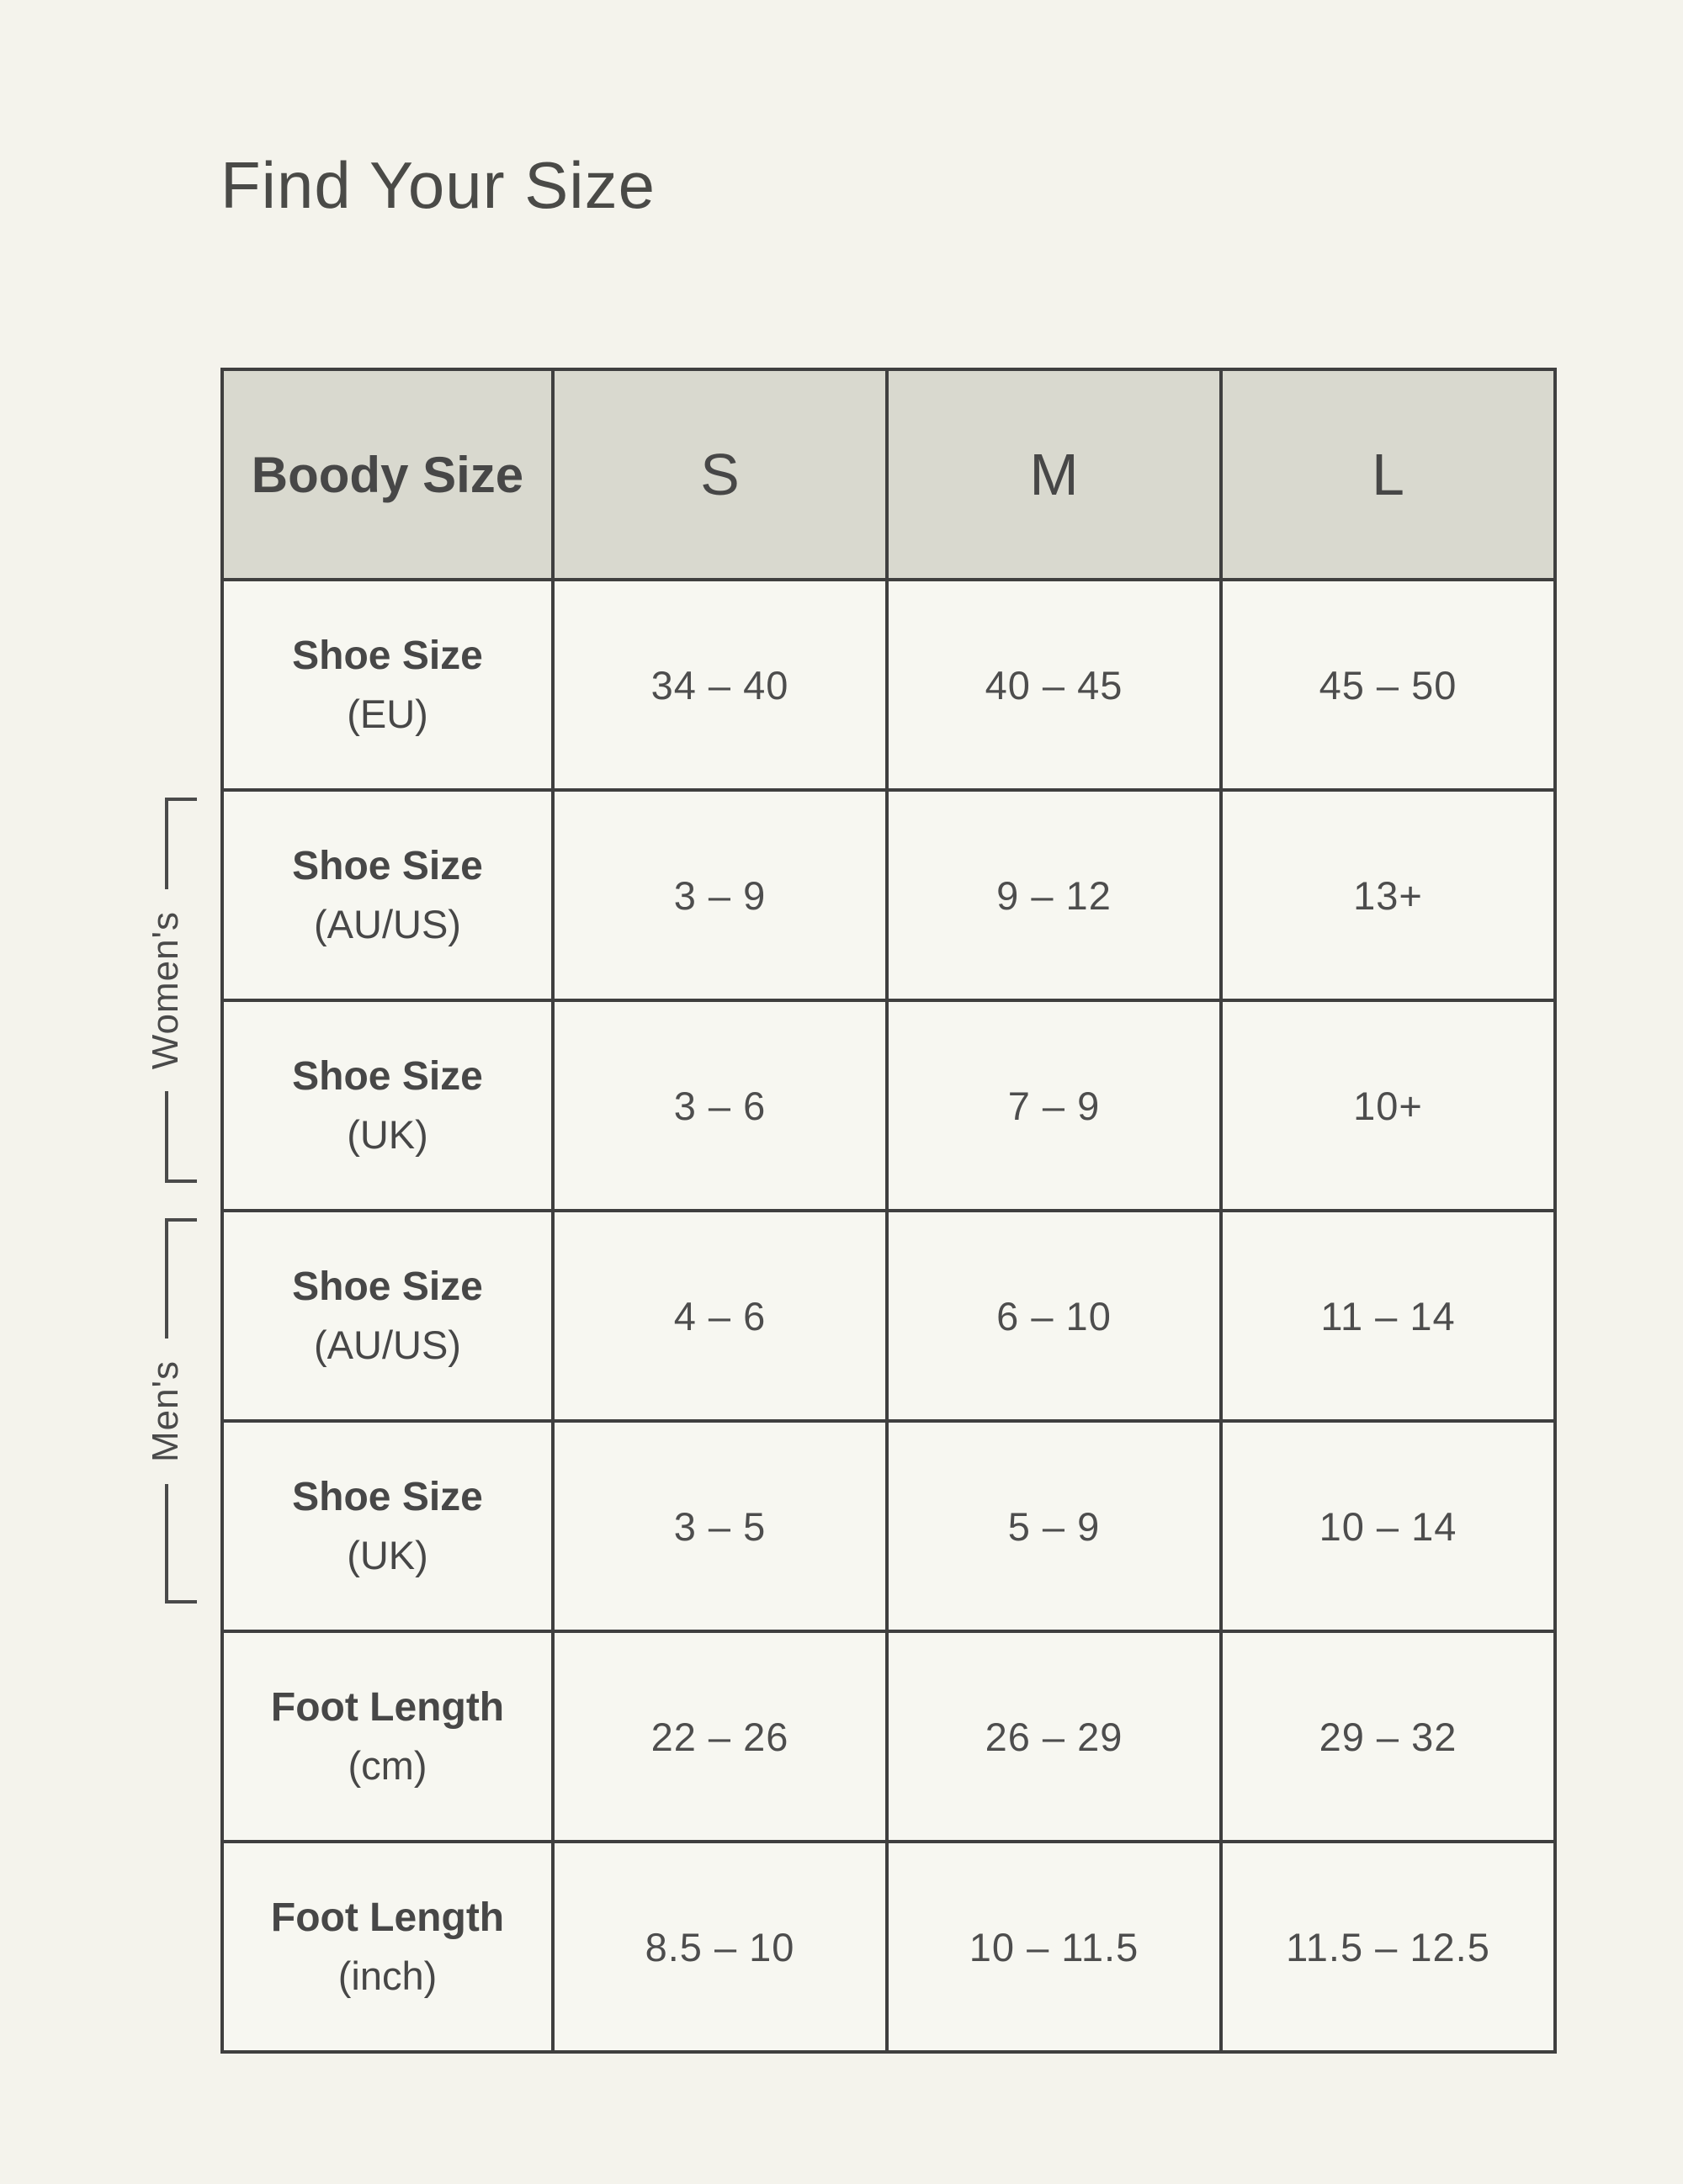 The image size is (1683, 2184). I want to click on row-label: Foot Length (cm), so click(388, 1737).